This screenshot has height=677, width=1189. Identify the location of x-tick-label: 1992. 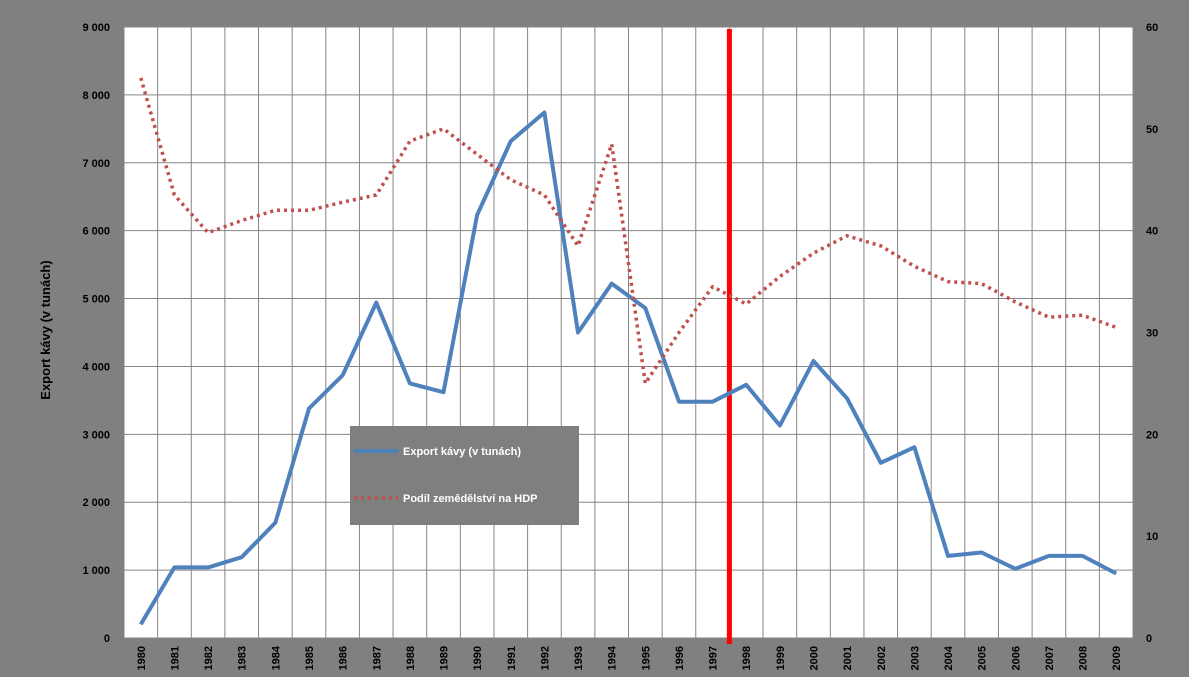
(545, 658).